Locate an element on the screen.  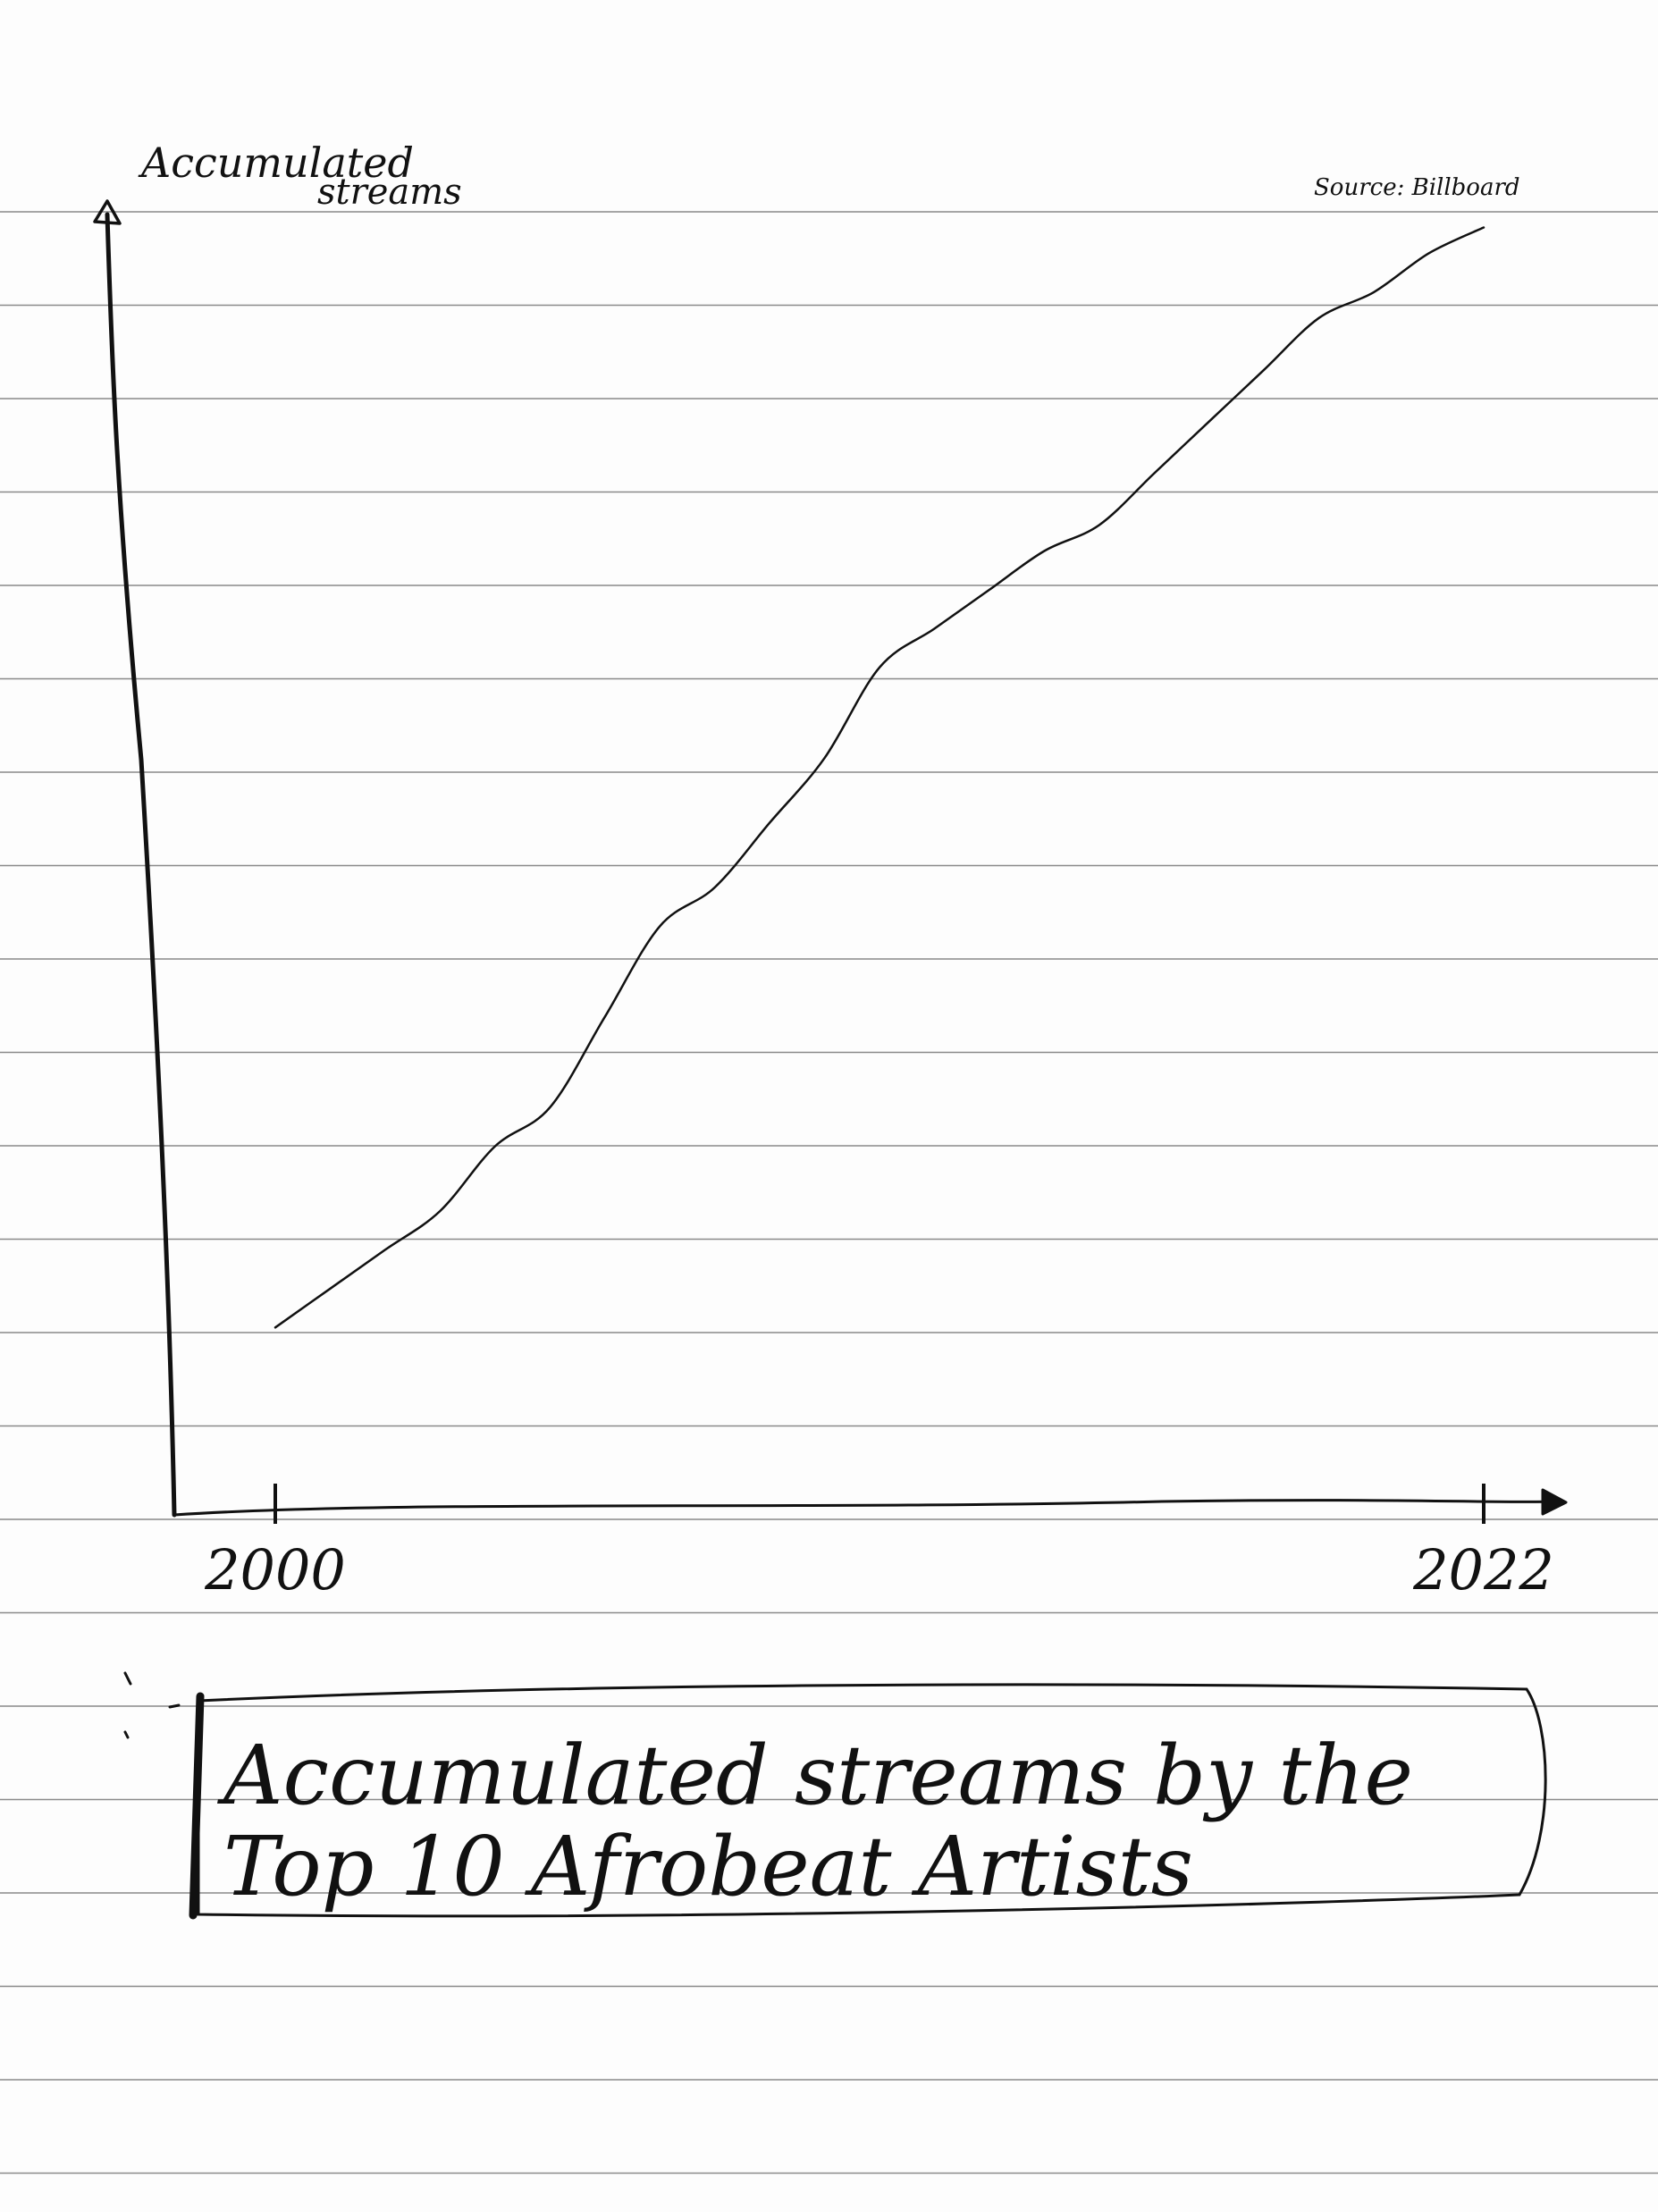
x-tick-label: 2000 is located at coordinates (275, 1569).